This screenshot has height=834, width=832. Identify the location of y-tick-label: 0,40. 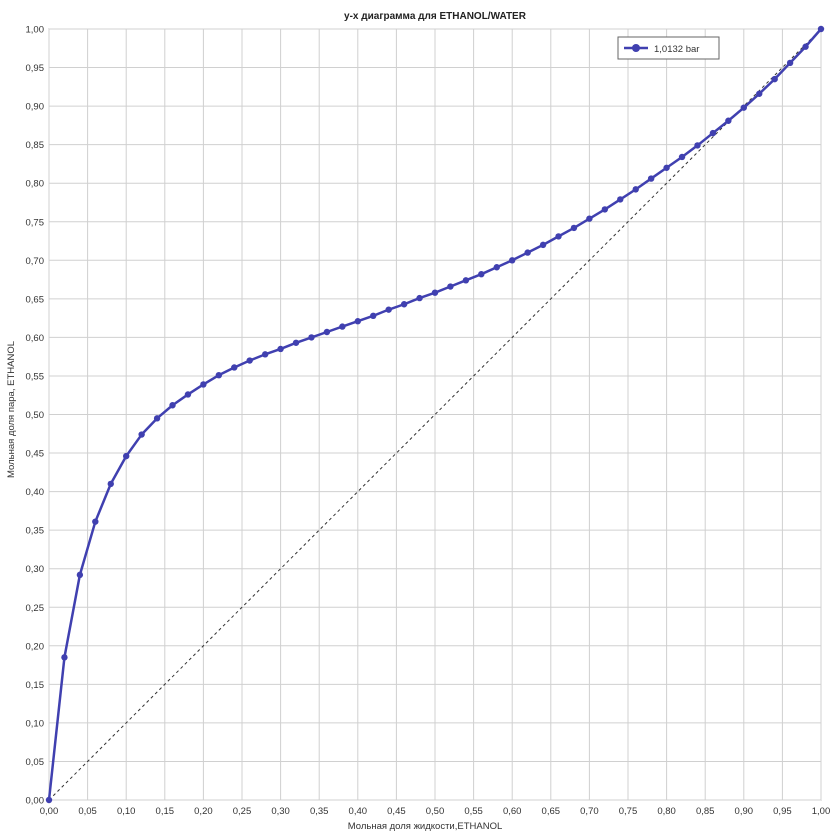
(35, 492).